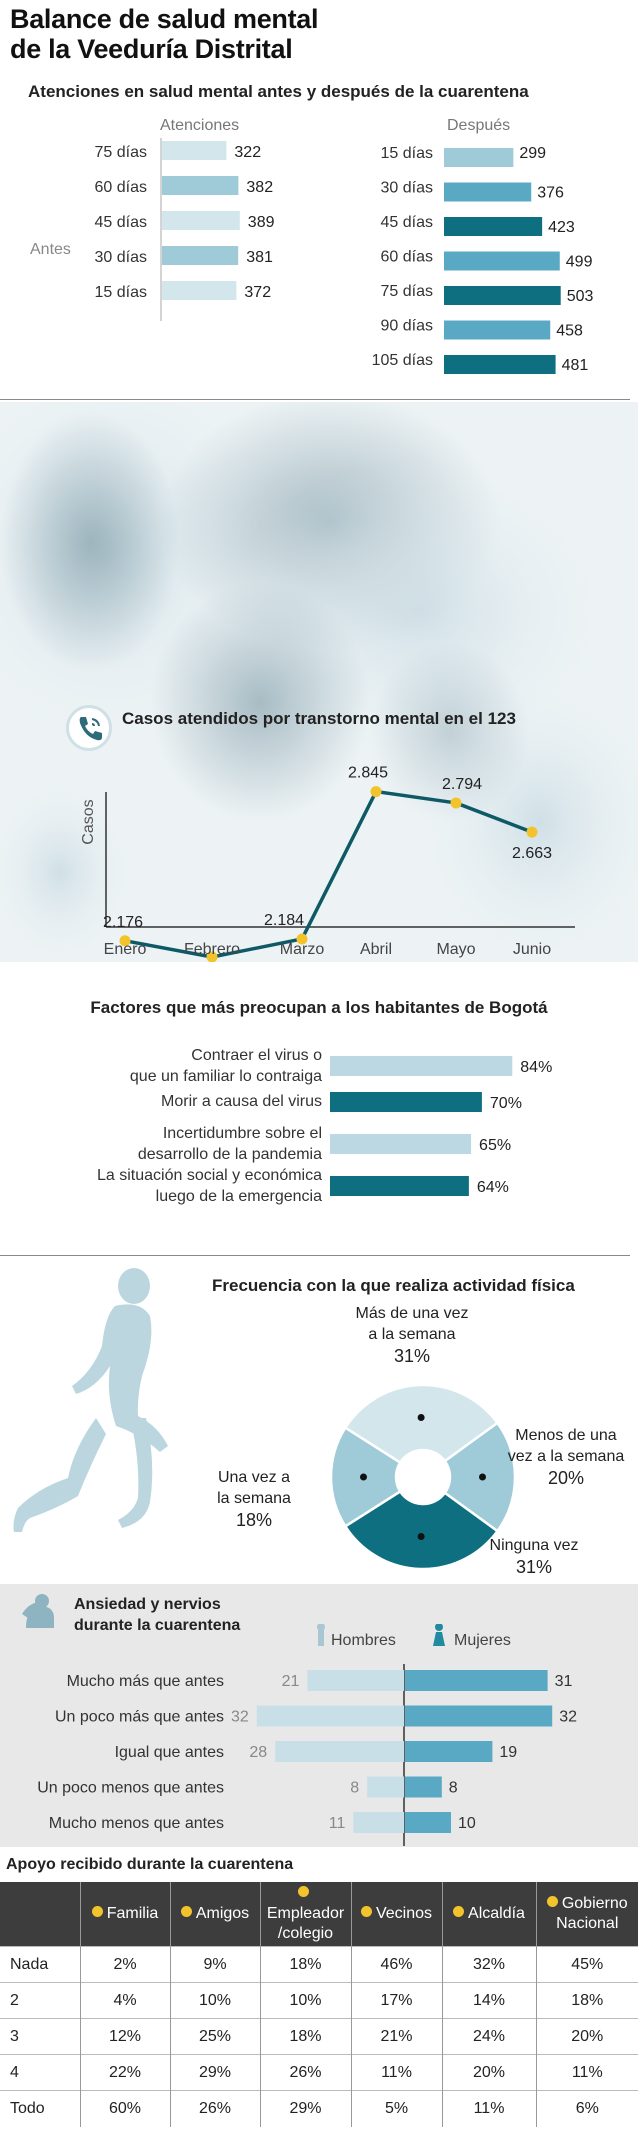 The image size is (638, 2139). Describe the element at coordinates (396, 1964) in the screenshot. I see `table-cell: 46%` at that location.